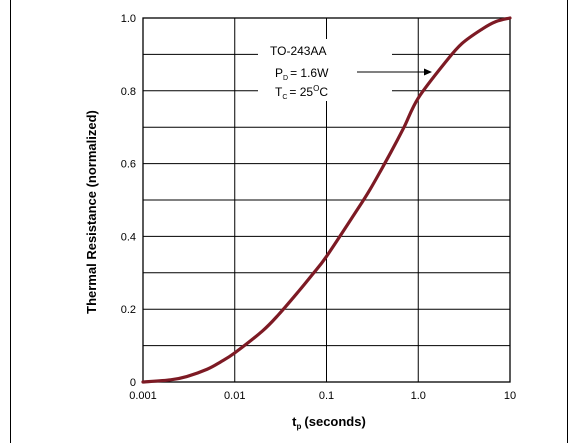 The height and width of the screenshot is (443, 578). Describe the element at coordinates (418, 396) in the screenshot. I see `x-tick-label: 1.0` at that location.